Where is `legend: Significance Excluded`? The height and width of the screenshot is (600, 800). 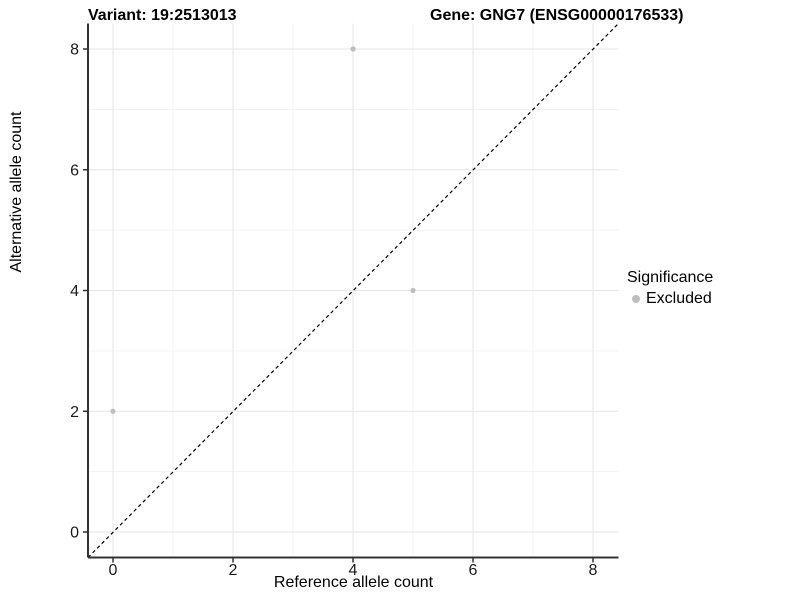 legend: Significance Excluded is located at coordinates (670, 288).